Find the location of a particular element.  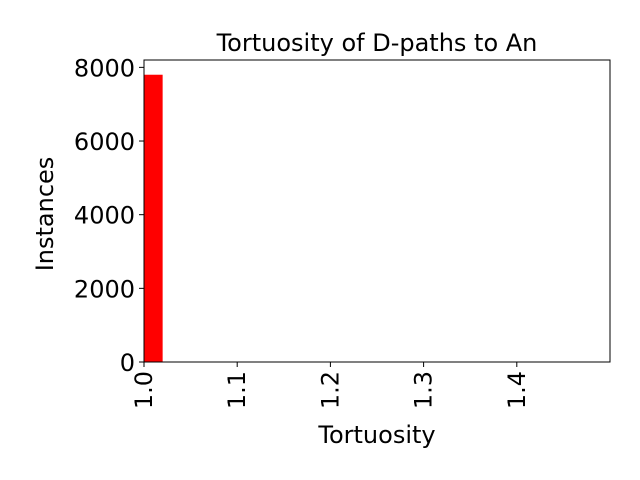

x-tick-label: 1.1 is located at coordinates (237, 390).